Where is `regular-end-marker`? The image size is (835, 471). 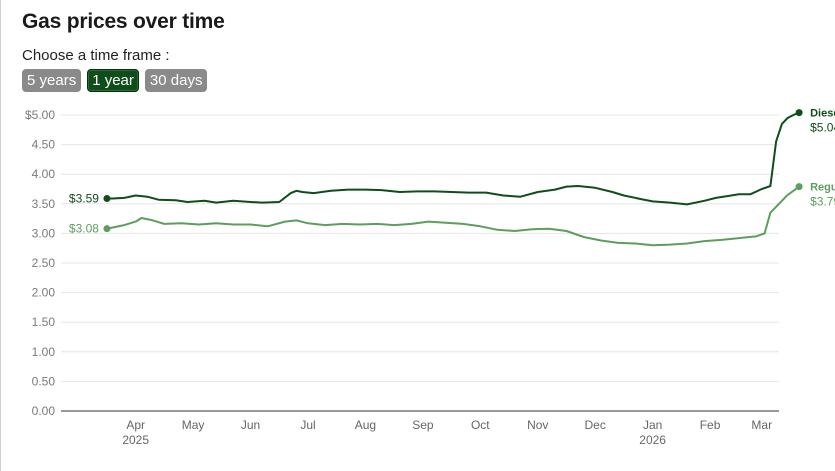 regular-end-marker is located at coordinates (799, 187).